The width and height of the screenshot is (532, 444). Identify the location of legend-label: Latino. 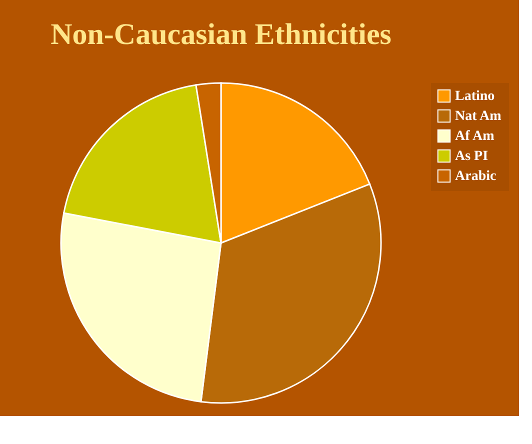
(475, 96).